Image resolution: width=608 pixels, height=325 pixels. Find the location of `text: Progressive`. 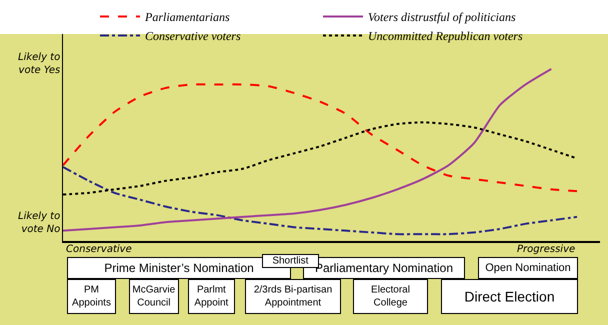

text: Progressive is located at coordinates (546, 249).